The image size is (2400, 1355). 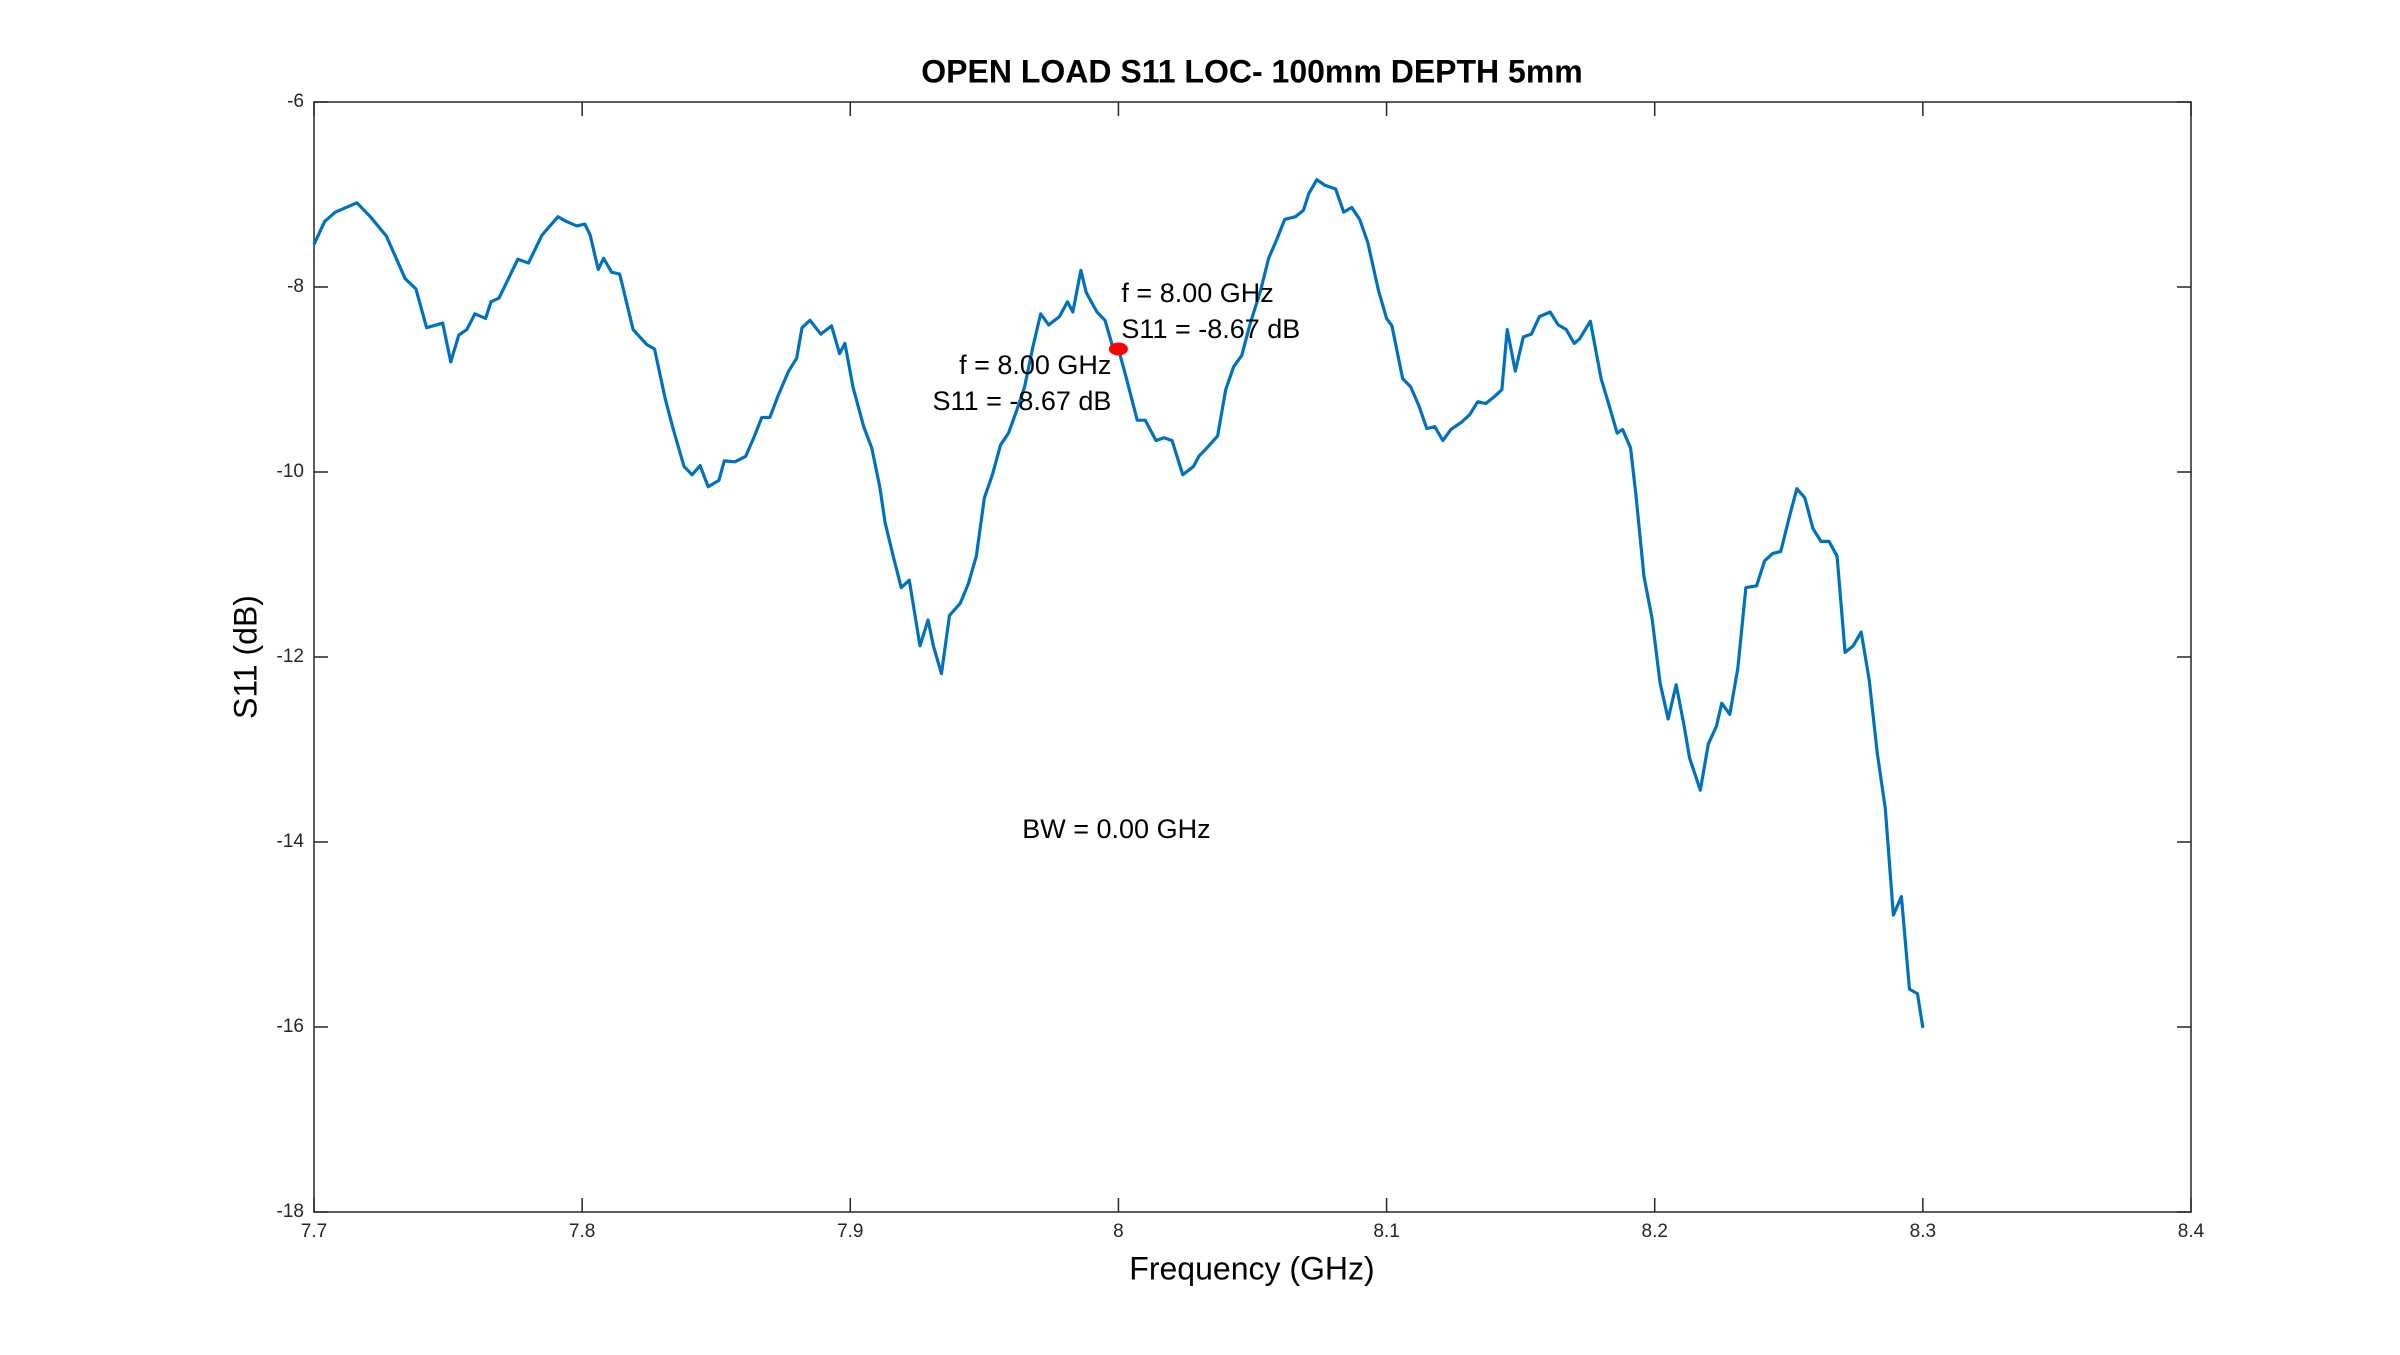 I want to click on y-tick-label: -8, so click(x=295, y=286).